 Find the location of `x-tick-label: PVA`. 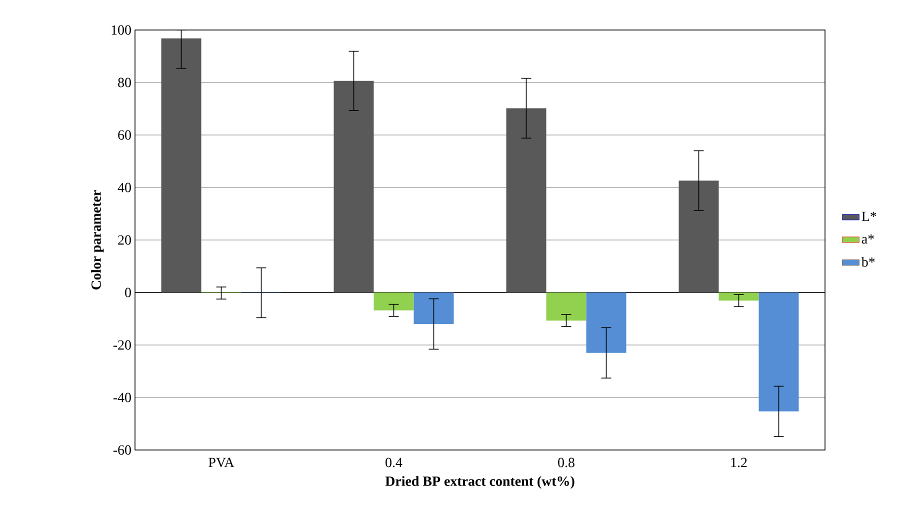

x-tick-label: PVA is located at coordinates (221, 463).